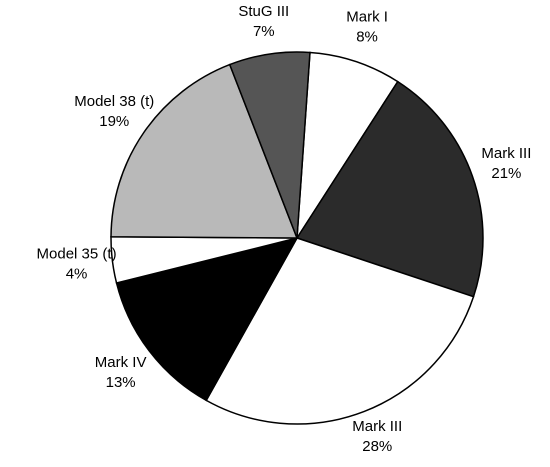 This screenshot has width=550, height=467. What do you see at coordinates (77, 253) in the screenshot?
I see `slice-label: Model 35 (t)` at bounding box center [77, 253].